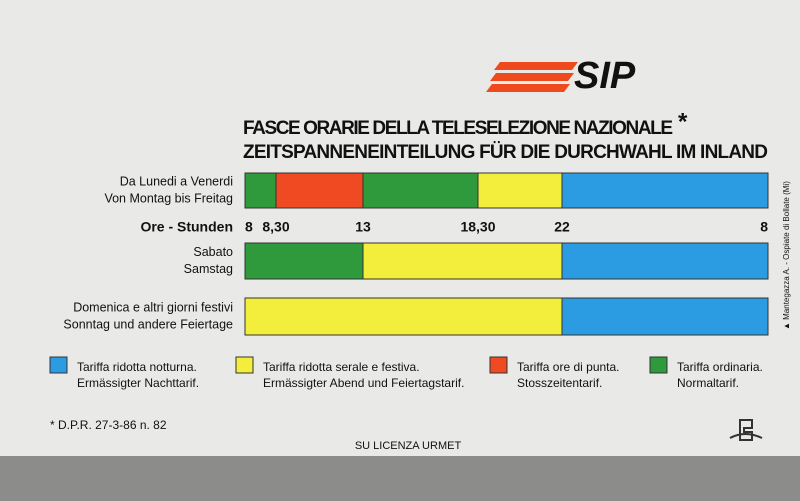  Describe the element at coordinates (186, 227) in the screenshot. I see `hours-label: Ore - Stunden` at that location.